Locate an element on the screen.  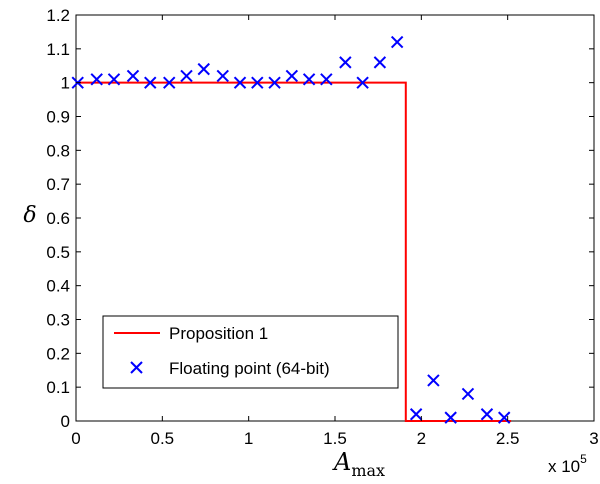
x-tick-label: 0 is located at coordinates (75, 438).